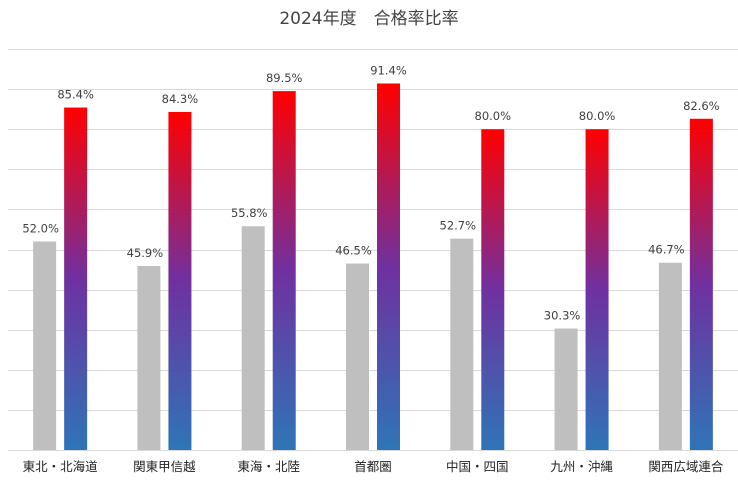  I want to click on chart-title: 2024年度 合格率比率, so click(368, 19).